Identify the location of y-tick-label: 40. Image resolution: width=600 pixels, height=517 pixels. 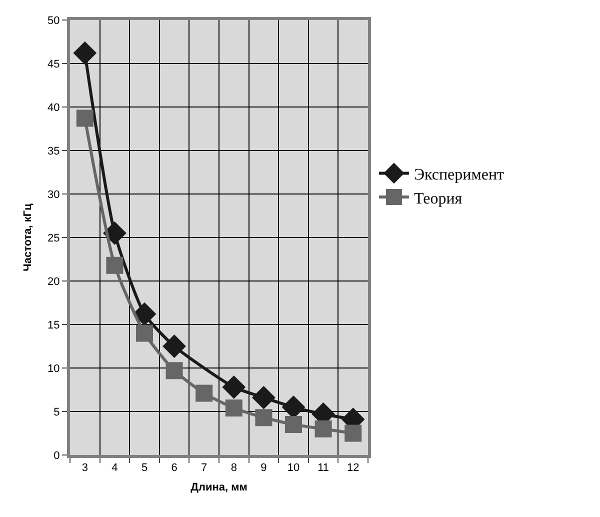
(54, 108).